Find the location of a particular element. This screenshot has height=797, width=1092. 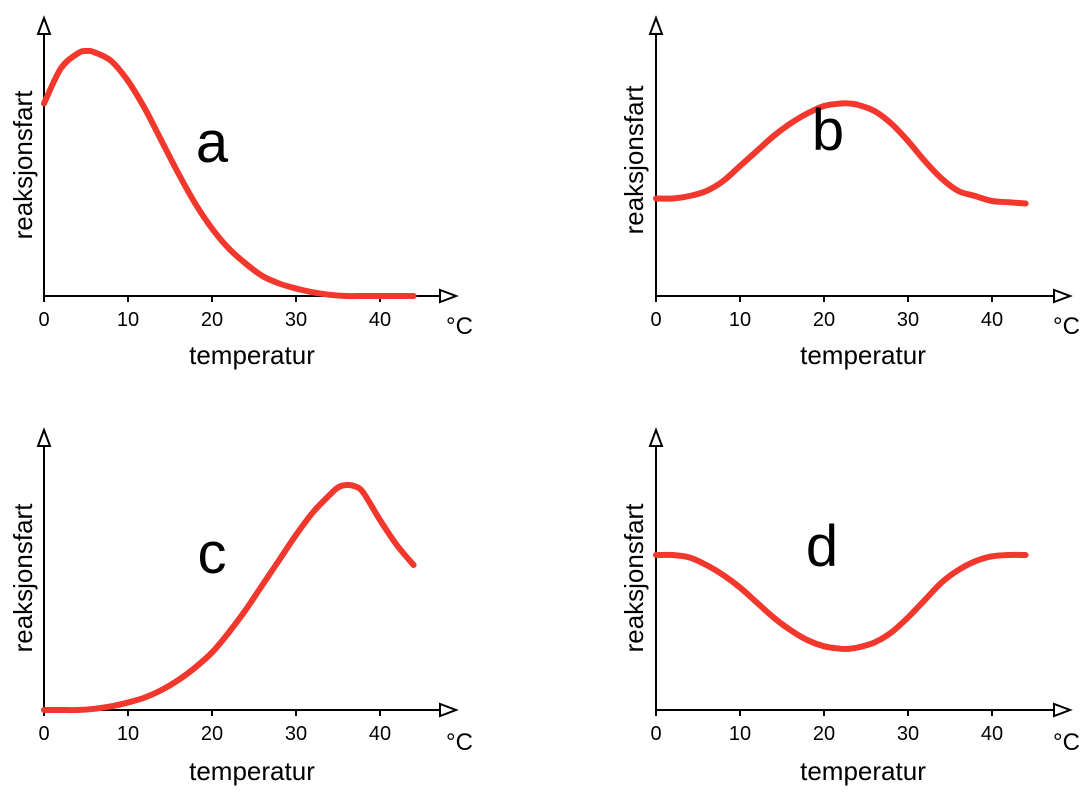

panel-letter: d is located at coordinates (822, 546).